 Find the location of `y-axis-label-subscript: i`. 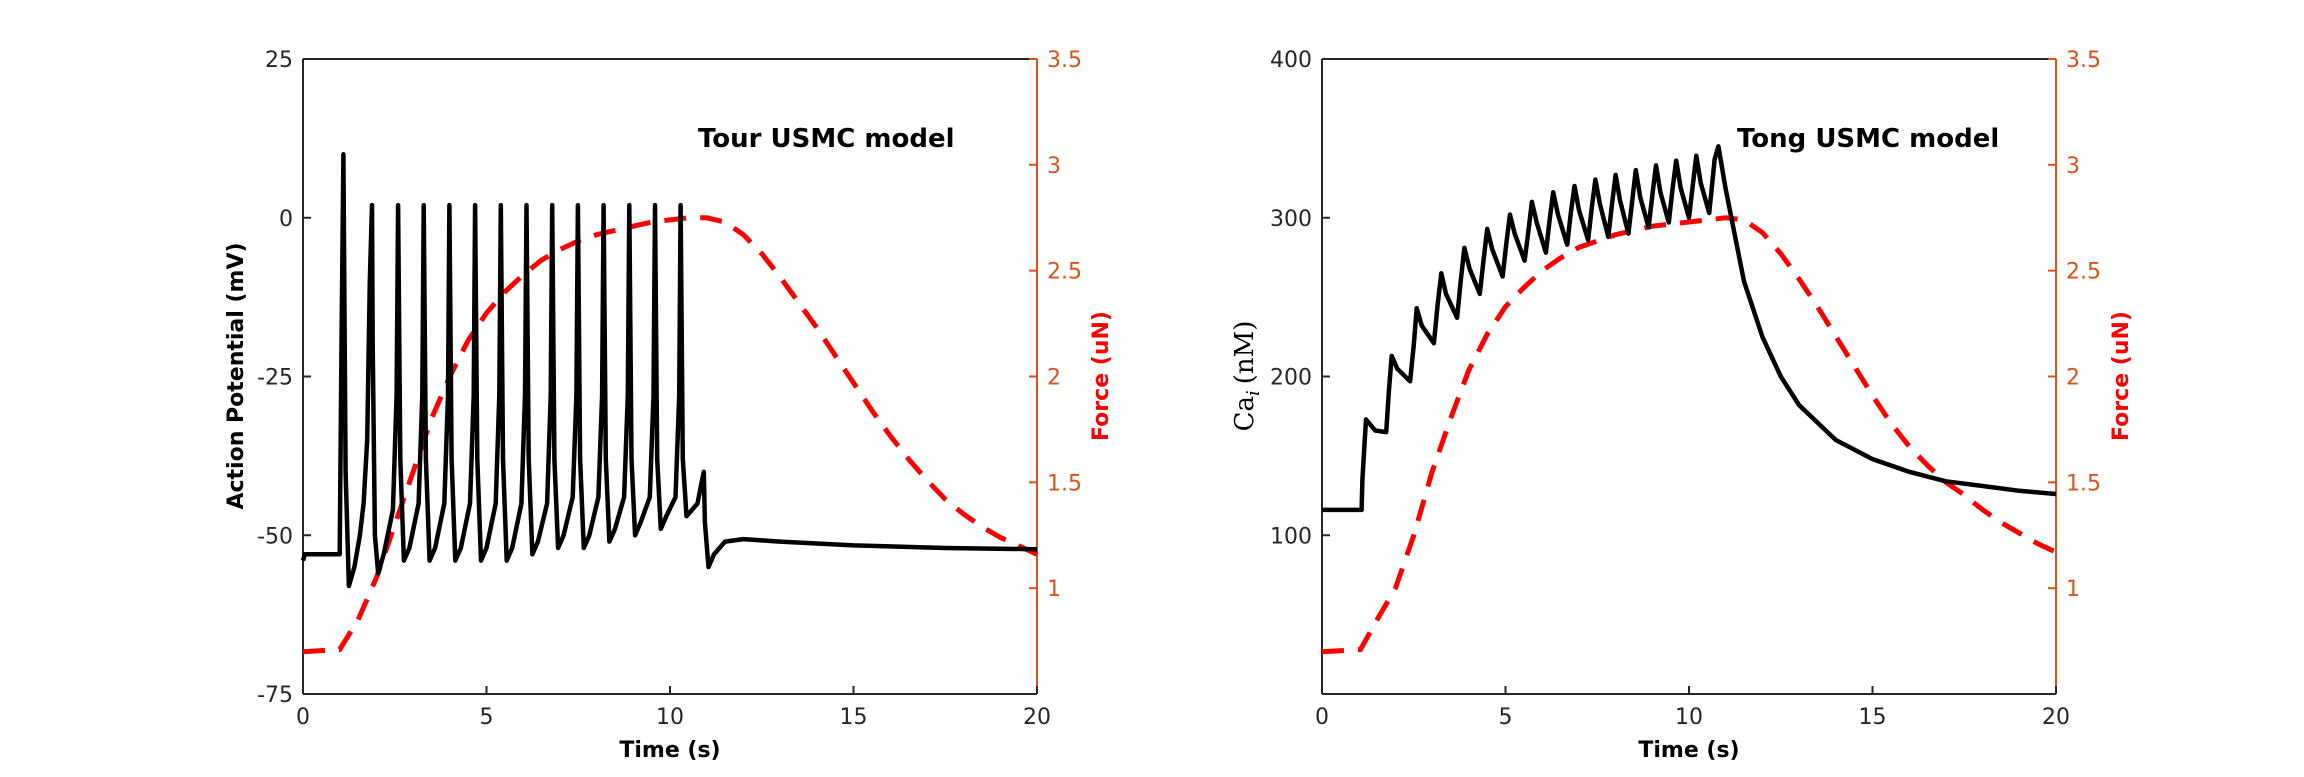

y-axis-label-subscript: i is located at coordinates (1253, 393).